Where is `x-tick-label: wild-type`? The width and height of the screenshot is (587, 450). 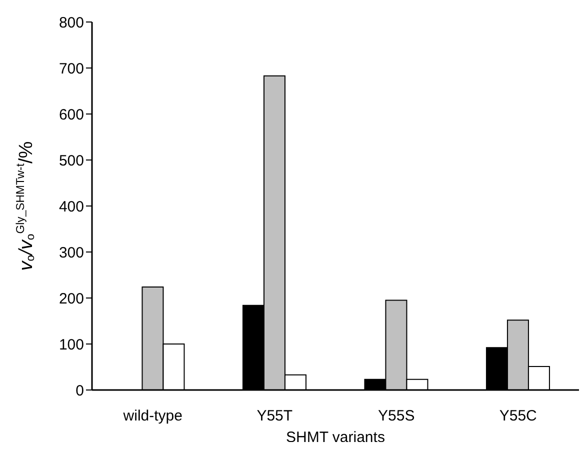
x-tick-label: wild-type is located at coordinates (152, 416).